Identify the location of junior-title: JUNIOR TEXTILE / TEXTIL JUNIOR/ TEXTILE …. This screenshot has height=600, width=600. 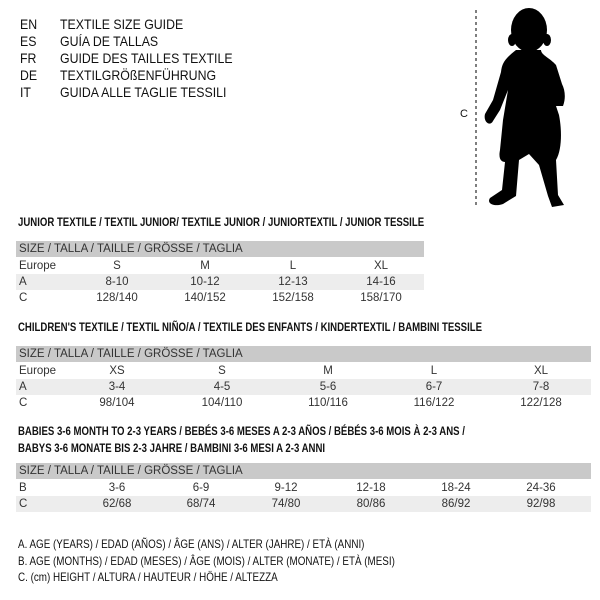
(221, 222).